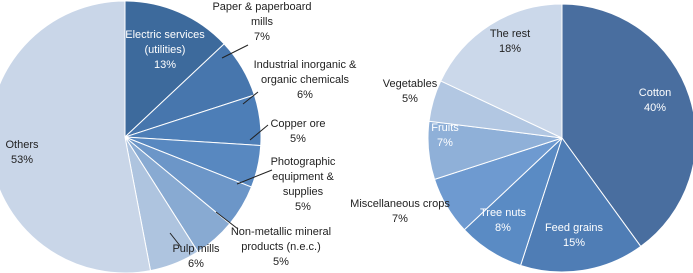  What do you see at coordinates (165, 65) in the screenshot?
I see `value-label: 13%` at bounding box center [165, 65].